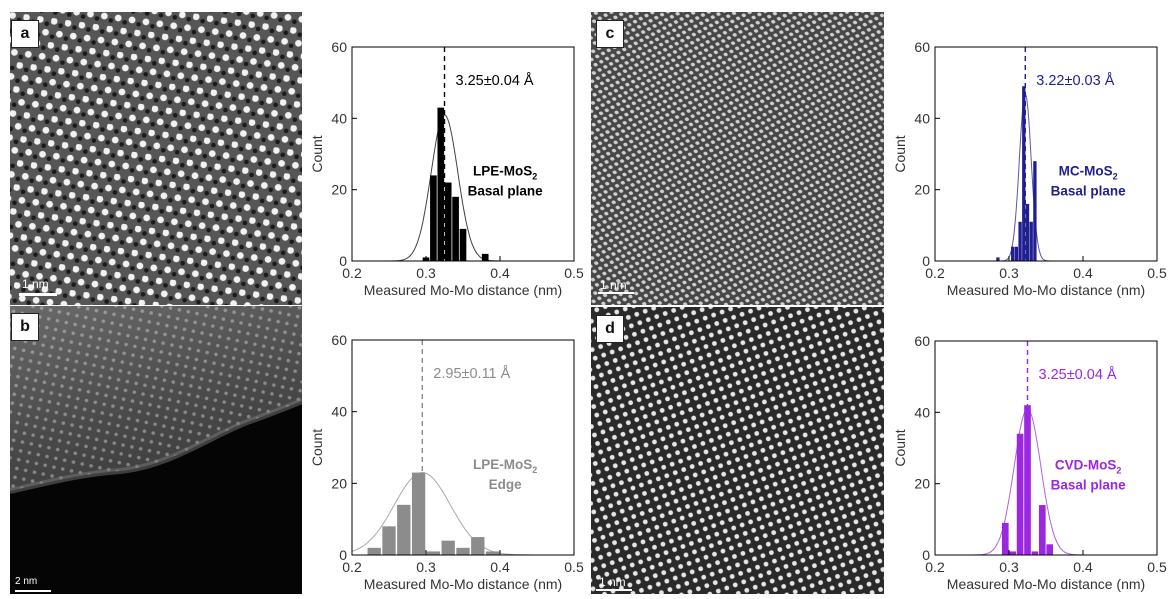  Describe the element at coordinates (339, 483) in the screenshot. I see `y-tick-label-b-1: 20` at that location.